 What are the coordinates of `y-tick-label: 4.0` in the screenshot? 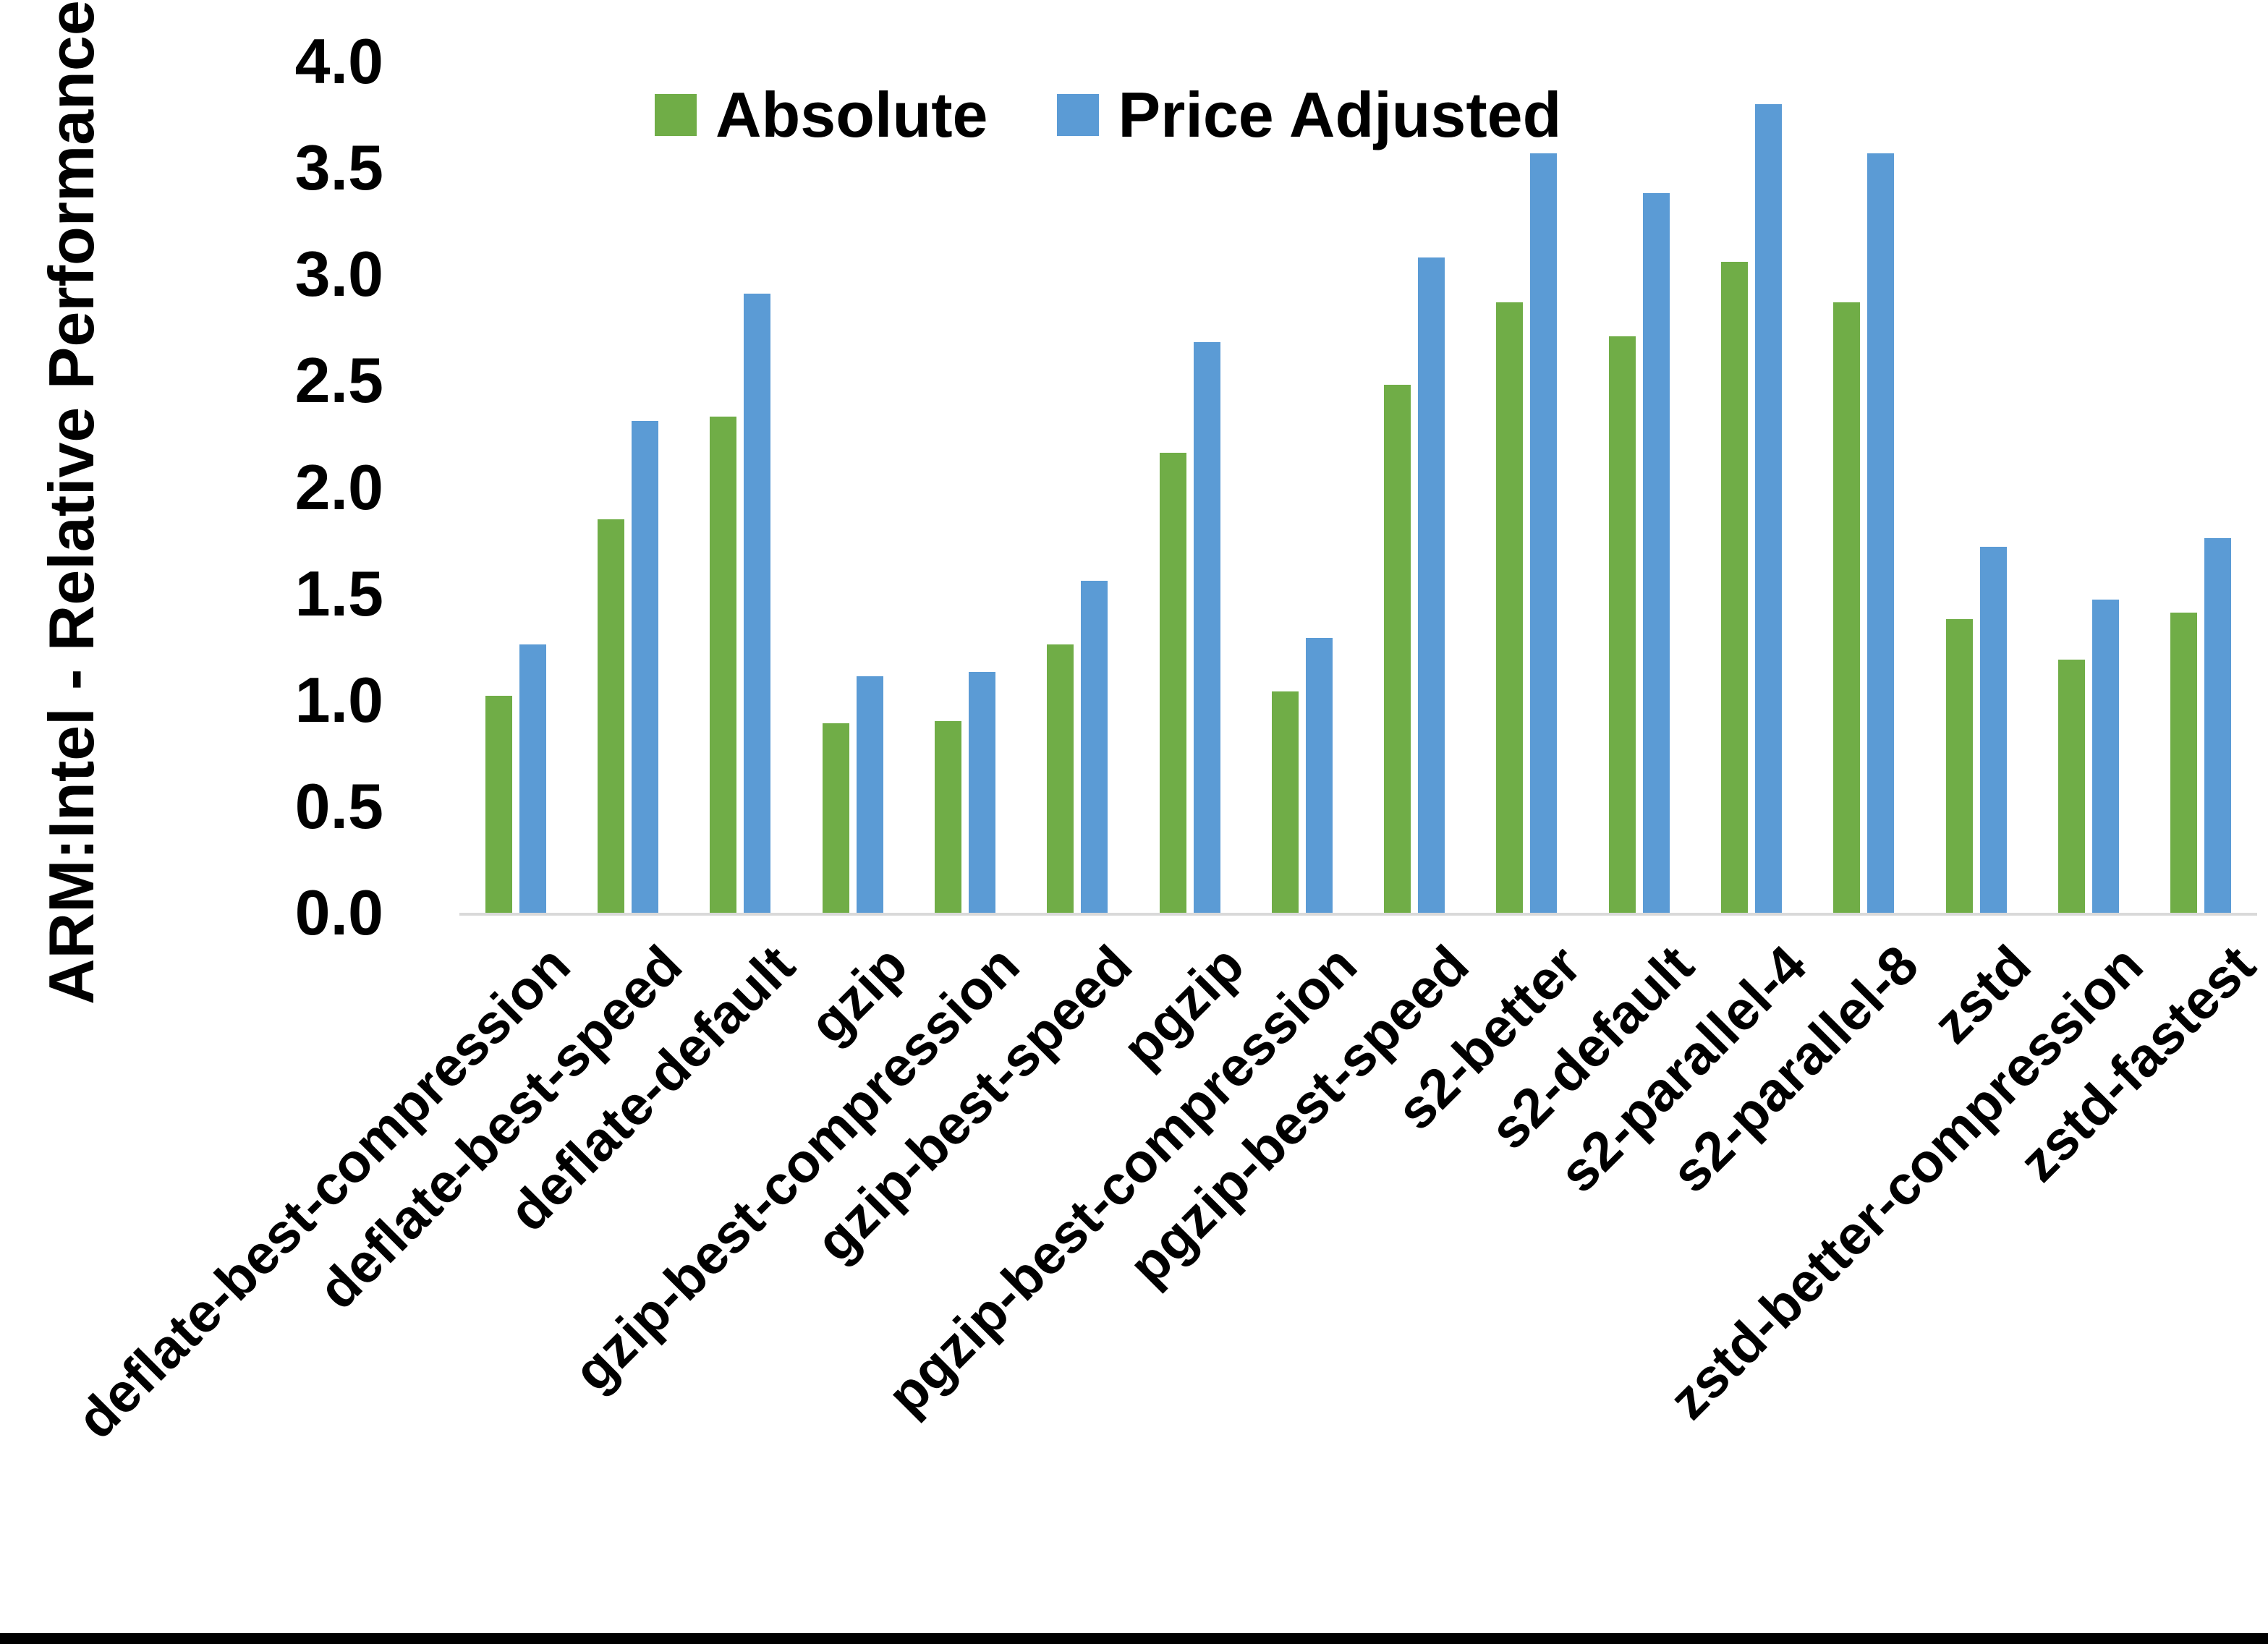 It's located at (338, 61).